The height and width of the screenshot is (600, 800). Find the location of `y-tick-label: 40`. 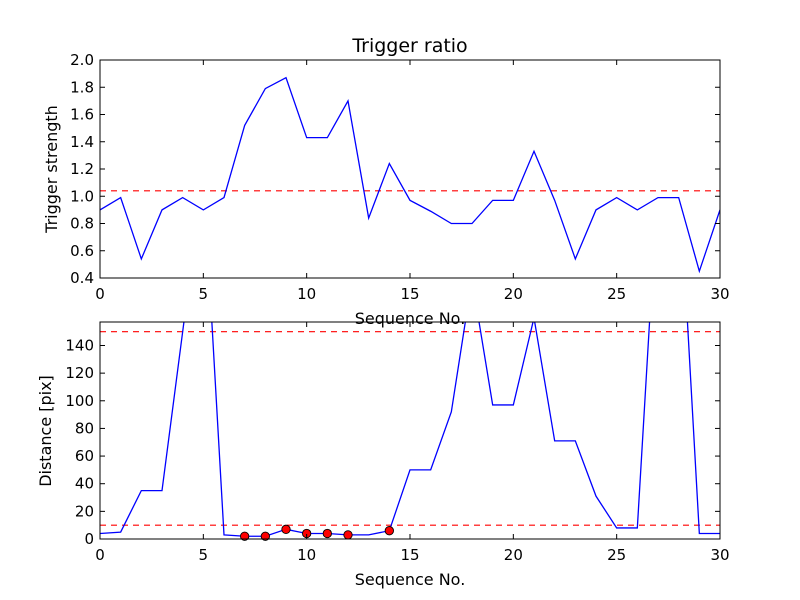

y-tick-label: 40 is located at coordinates (84, 484).